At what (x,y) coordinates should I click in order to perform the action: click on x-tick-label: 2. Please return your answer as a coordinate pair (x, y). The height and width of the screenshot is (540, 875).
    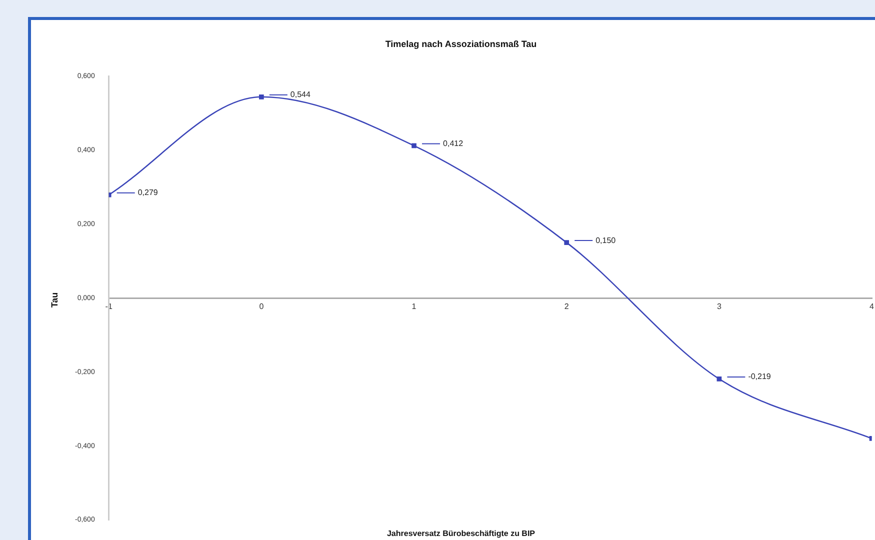
    Looking at the image, I should click on (567, 307).